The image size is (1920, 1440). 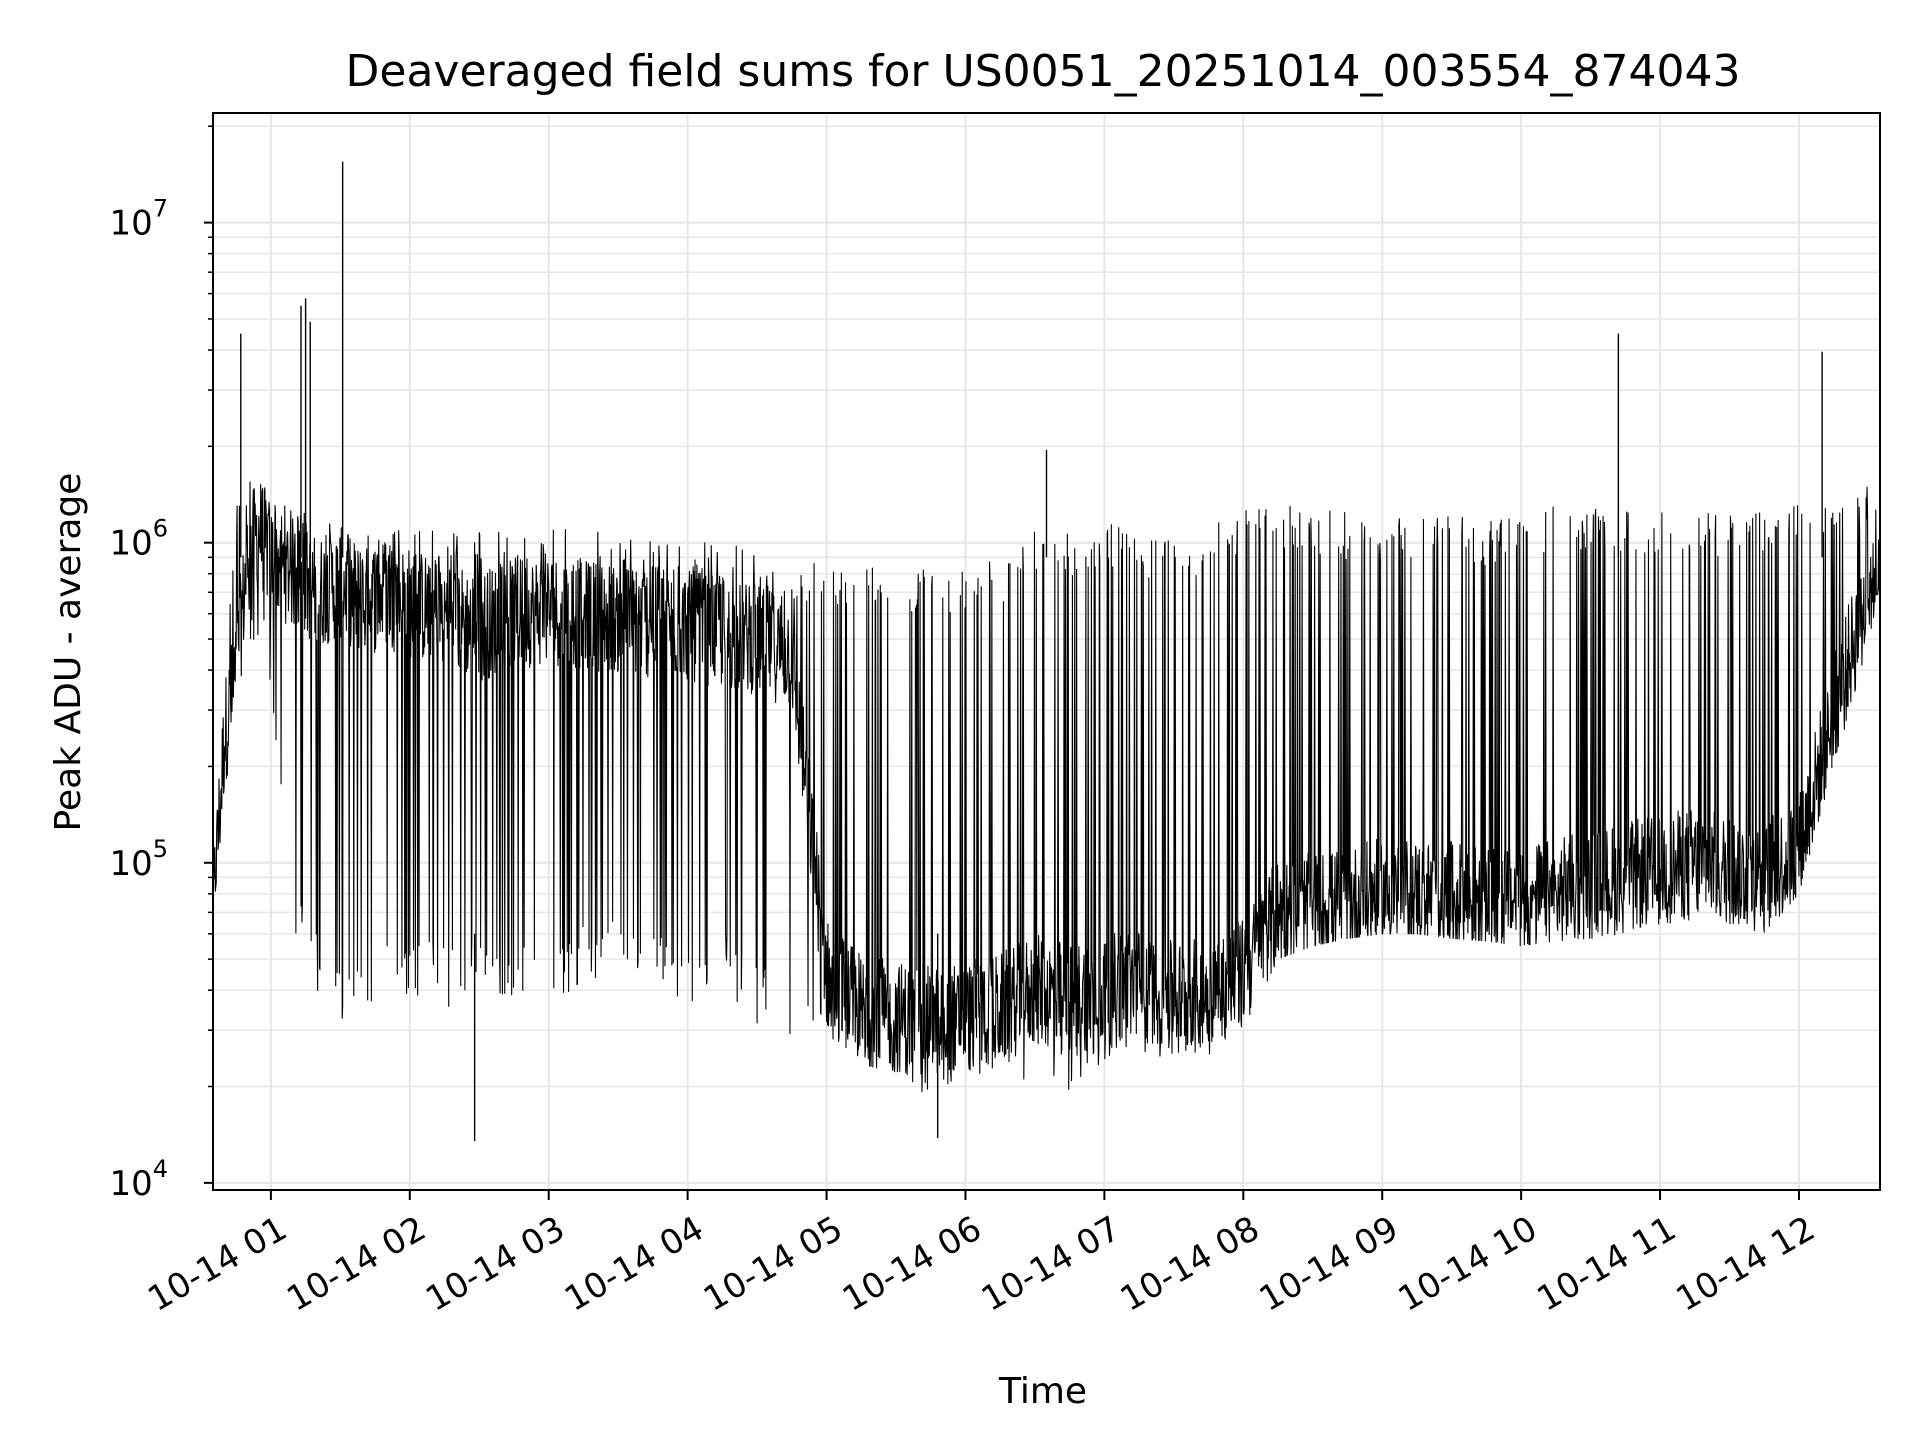 What do you see at coordinates (160, 849) in the screenshot?
I see `y-tick-exponent: 5` at bounding box center [160, 849].